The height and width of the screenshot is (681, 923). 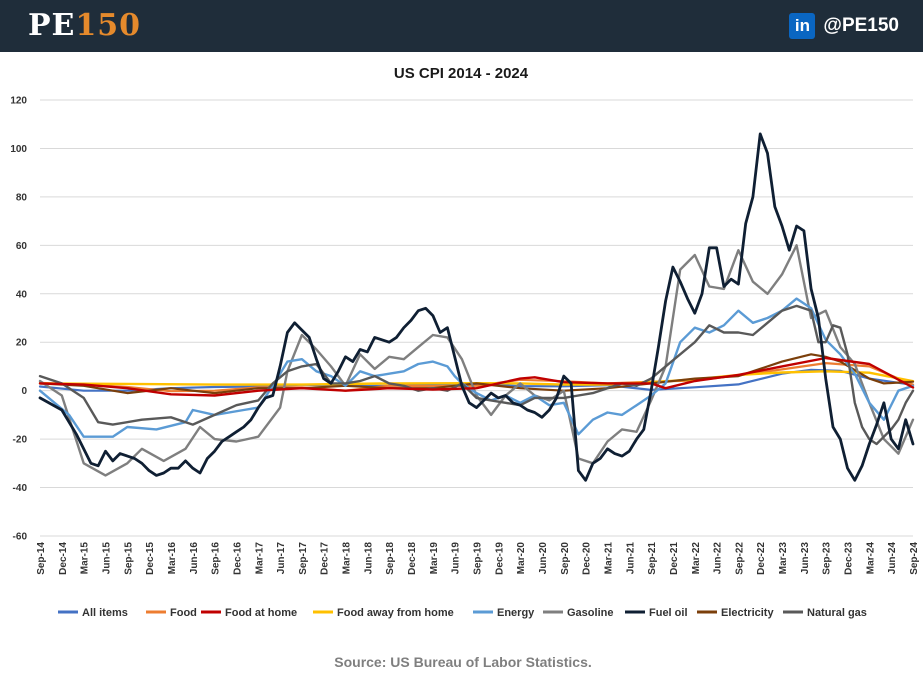 What do you see at coordinates (892, 558) in the screenshot?
I see `x-tick-label: Jun-24` at bounding box center [892, 558].